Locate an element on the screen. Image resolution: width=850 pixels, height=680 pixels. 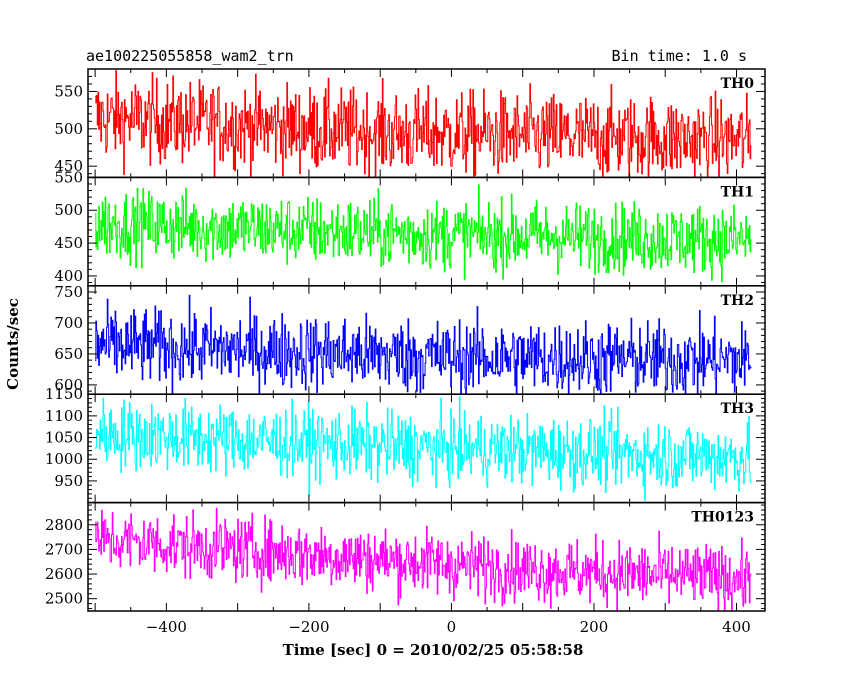
y-tick-label: 1050 is located at coordinates (64, 438).